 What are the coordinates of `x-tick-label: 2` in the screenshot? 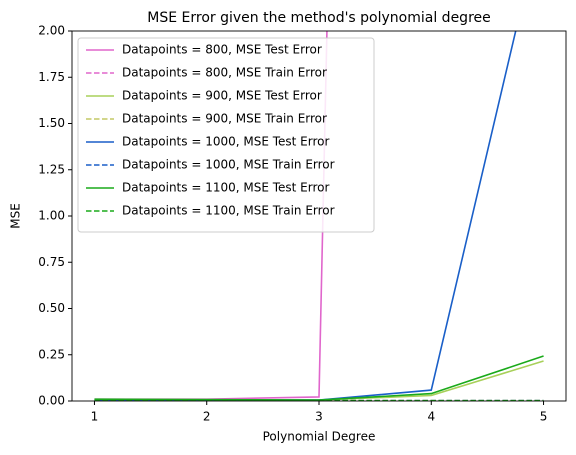 It's located at (207, 417).